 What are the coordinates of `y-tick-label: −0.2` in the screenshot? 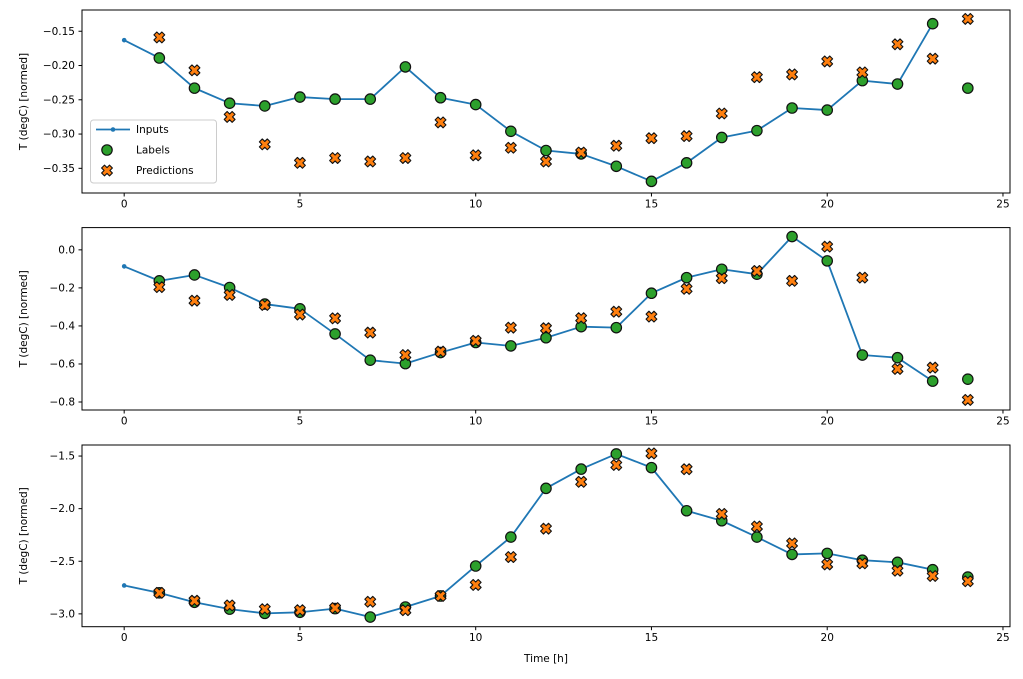 It's located at (63, 288).